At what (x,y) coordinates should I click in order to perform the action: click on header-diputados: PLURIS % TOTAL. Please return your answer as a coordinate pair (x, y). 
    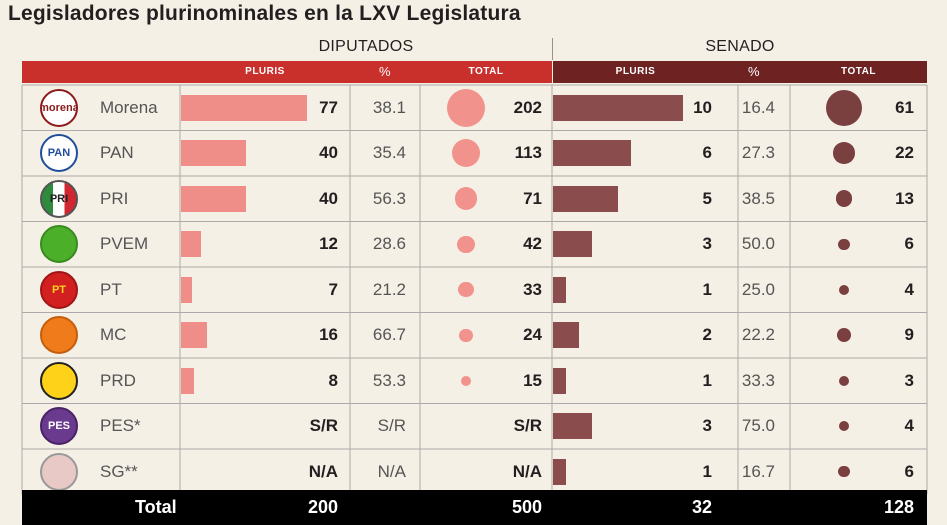
    Looking at the image, I should click on (287, 72).